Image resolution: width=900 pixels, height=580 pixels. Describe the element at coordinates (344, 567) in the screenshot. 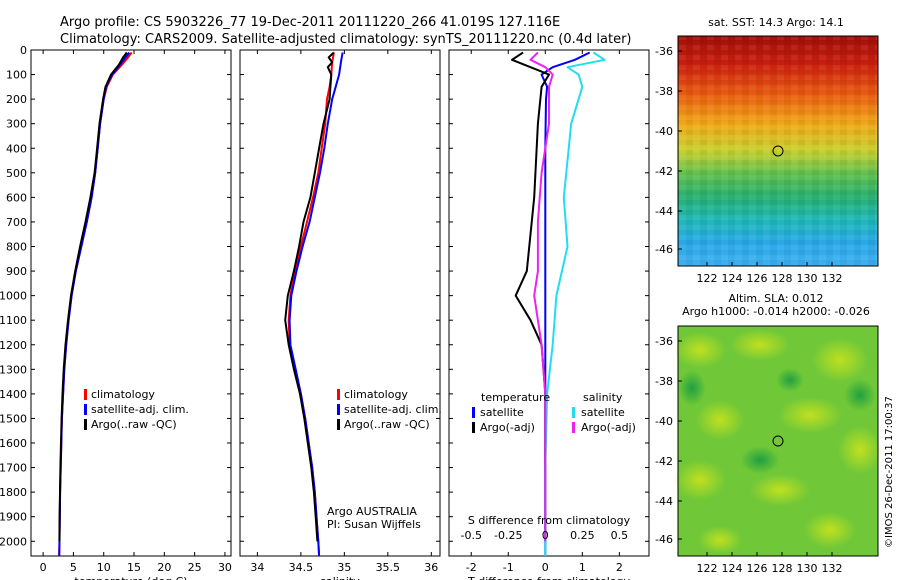

I see `x-tick-label: 35` at that location.